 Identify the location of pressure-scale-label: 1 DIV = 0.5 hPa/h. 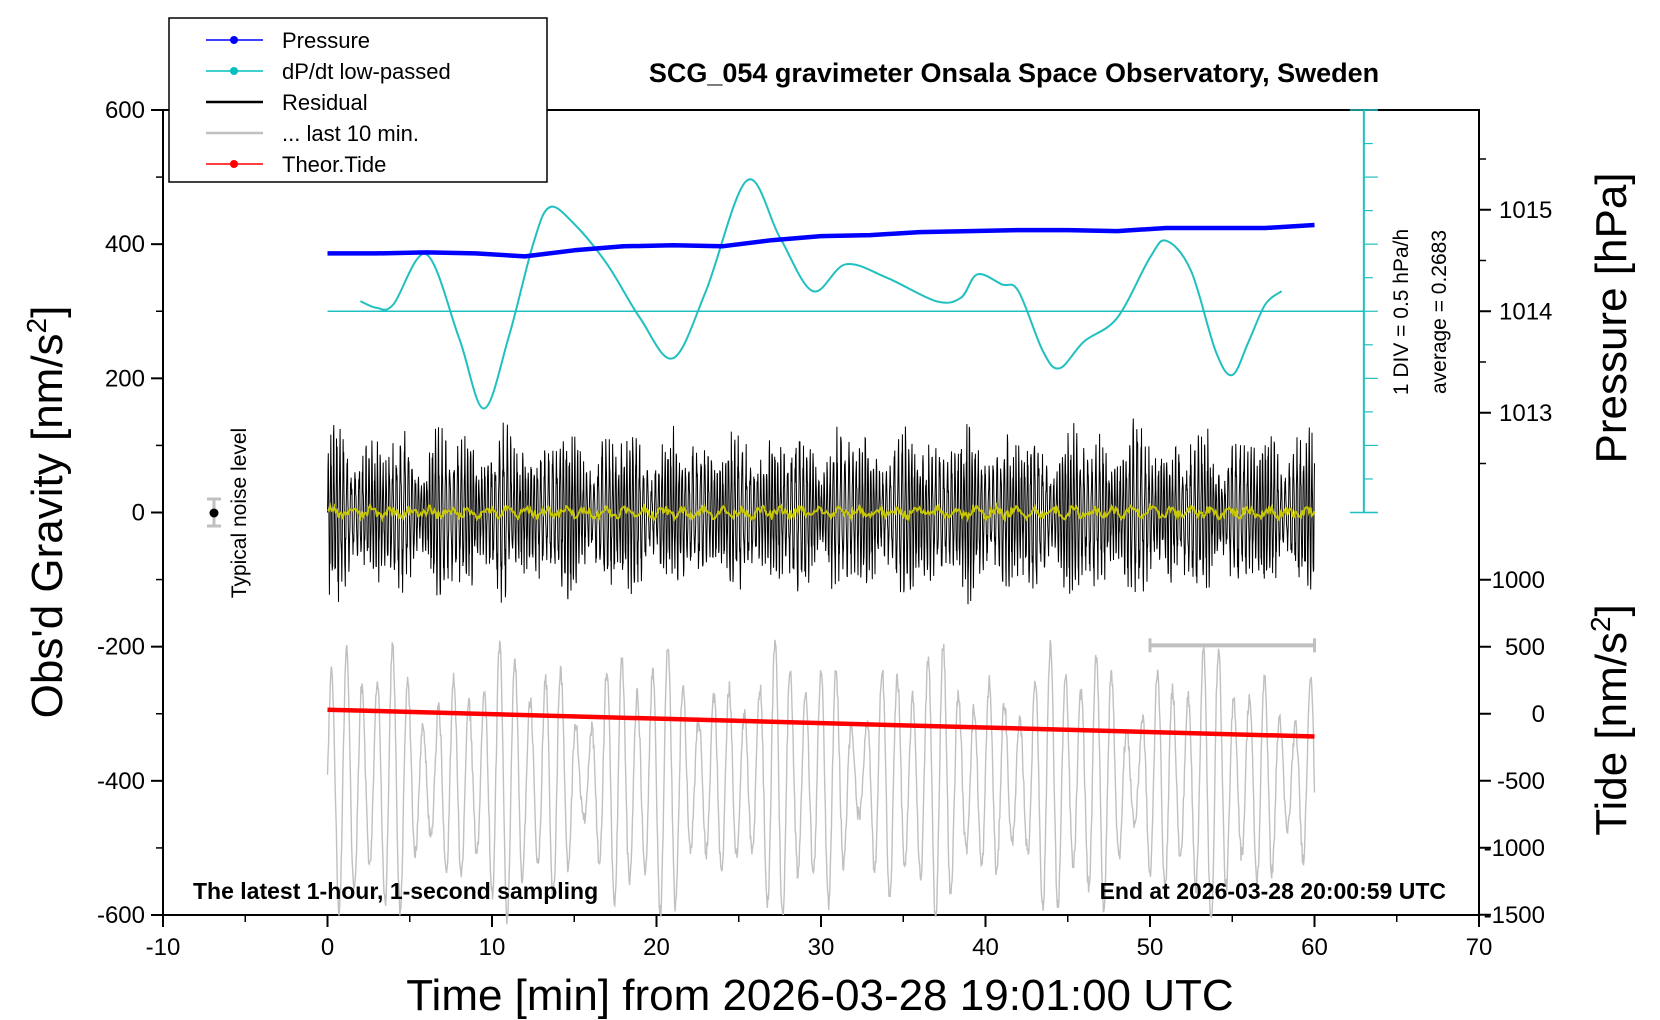
(1401, 312).